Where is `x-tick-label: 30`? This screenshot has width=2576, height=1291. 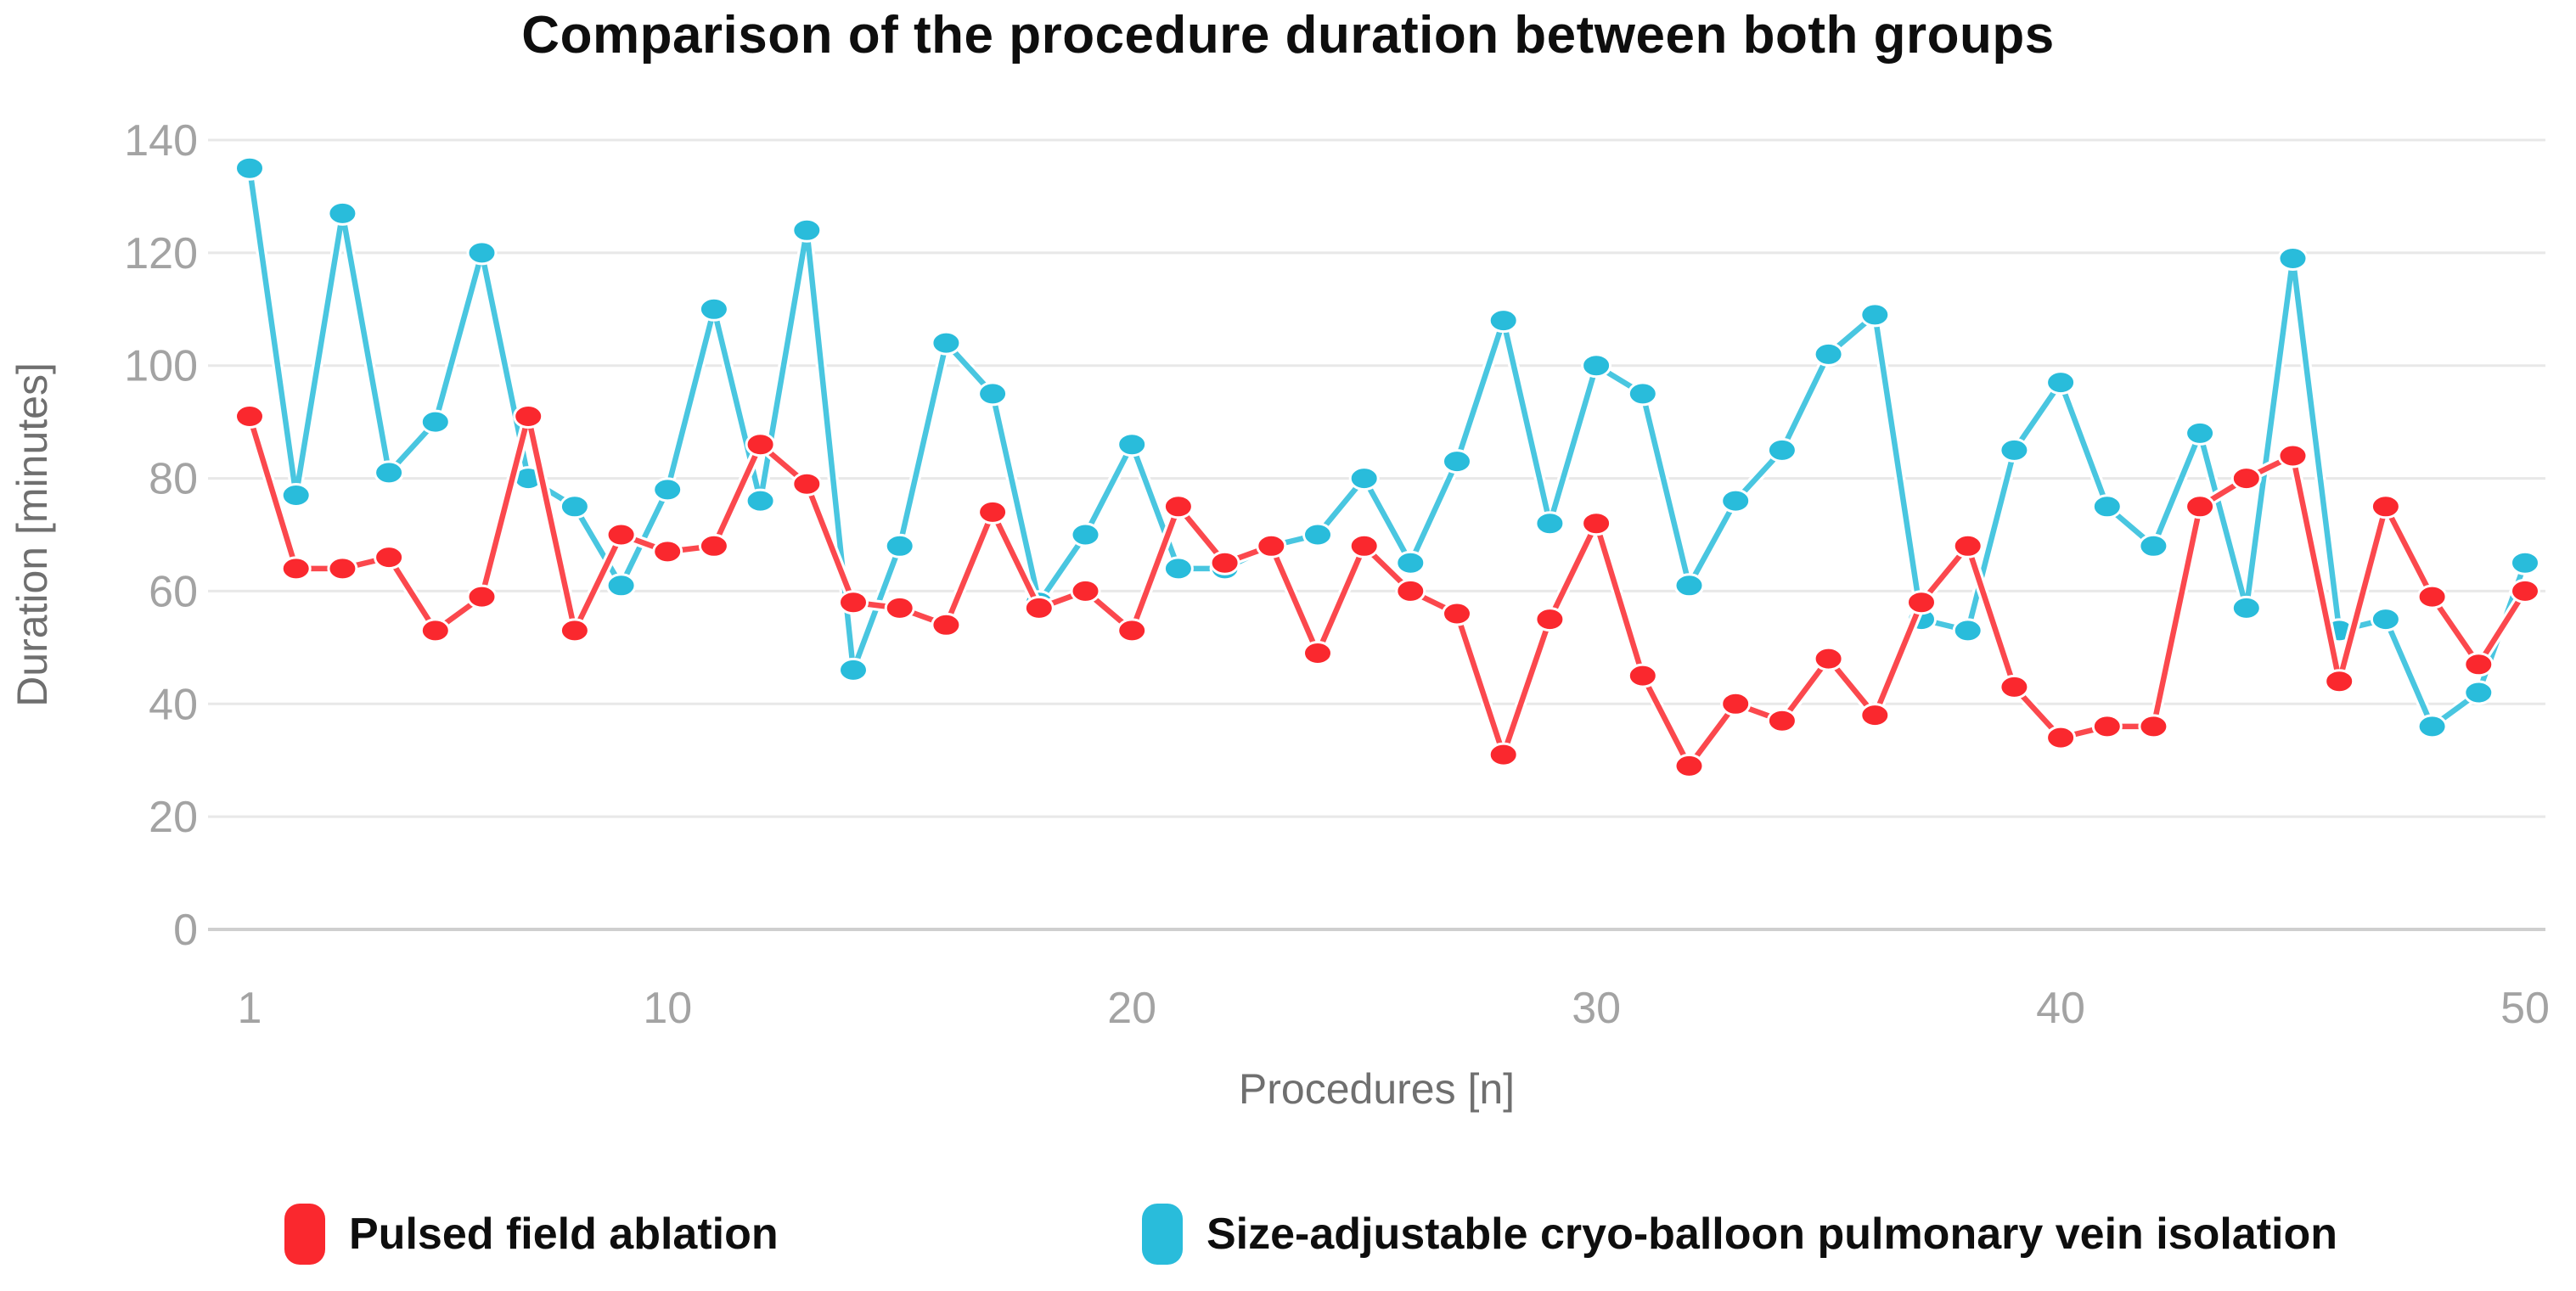
x-tick-label: 30 is located at coordinates (1596, 1009).